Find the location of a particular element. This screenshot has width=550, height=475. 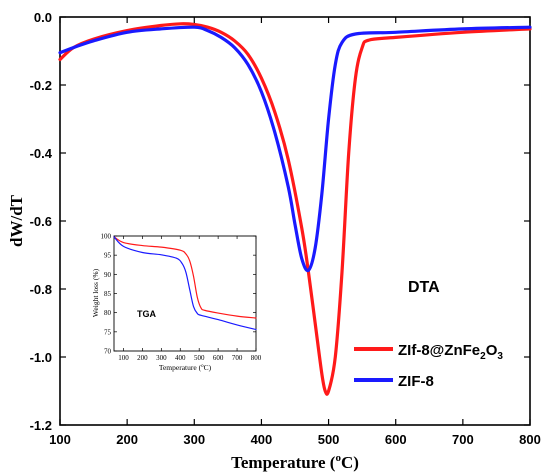

main-y-tick-label-6: -1.0 is located at coordinates (41, 357).